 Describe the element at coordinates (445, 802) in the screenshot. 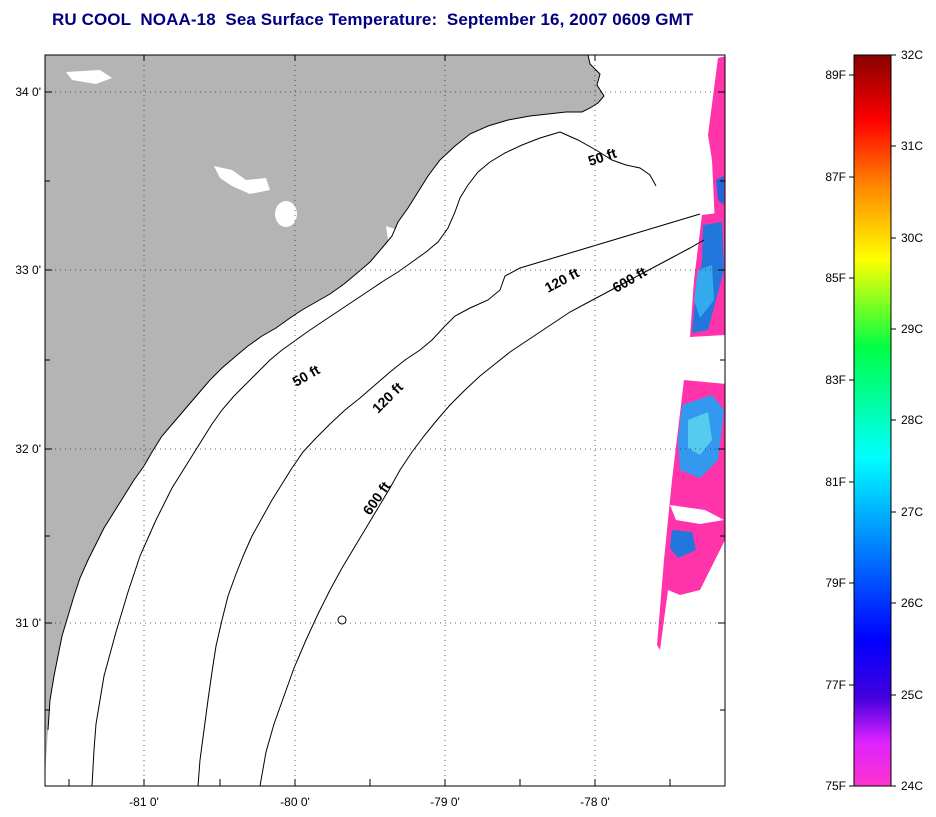

I see `lon-label: -79 0'` at that location.